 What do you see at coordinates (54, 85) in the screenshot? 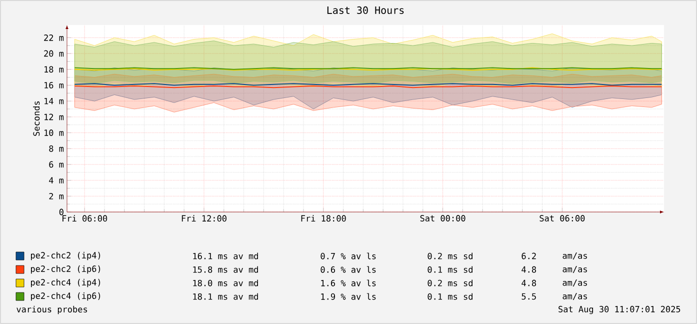
I see `y-tick-label: 16 m` at bounding box center [54, 85].